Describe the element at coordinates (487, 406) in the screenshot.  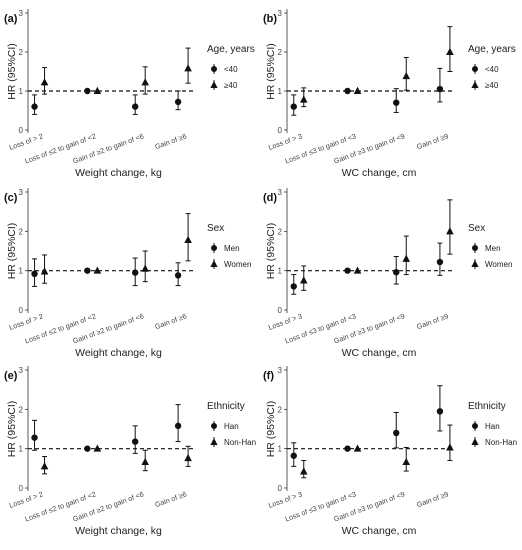
I see `legend-title: Ethnicity` at that location.